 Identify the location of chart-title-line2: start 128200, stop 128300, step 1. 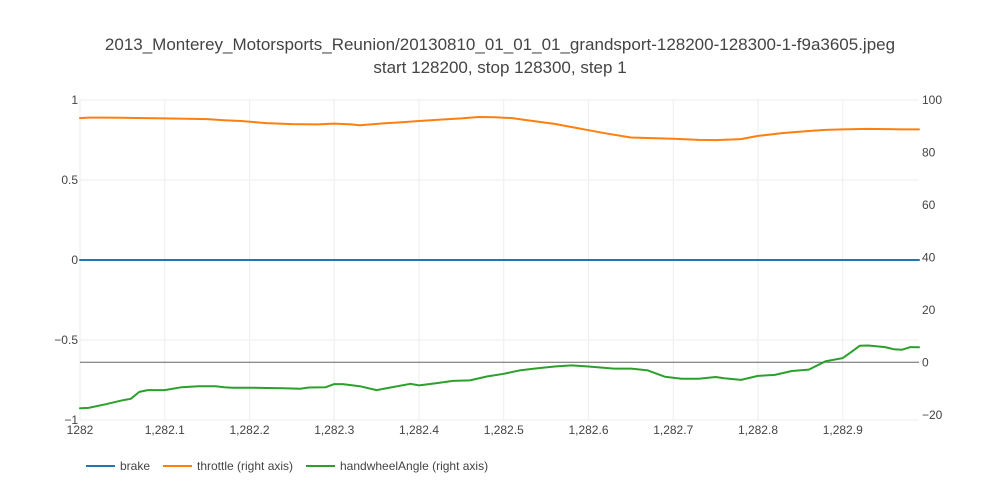
(499, 67).